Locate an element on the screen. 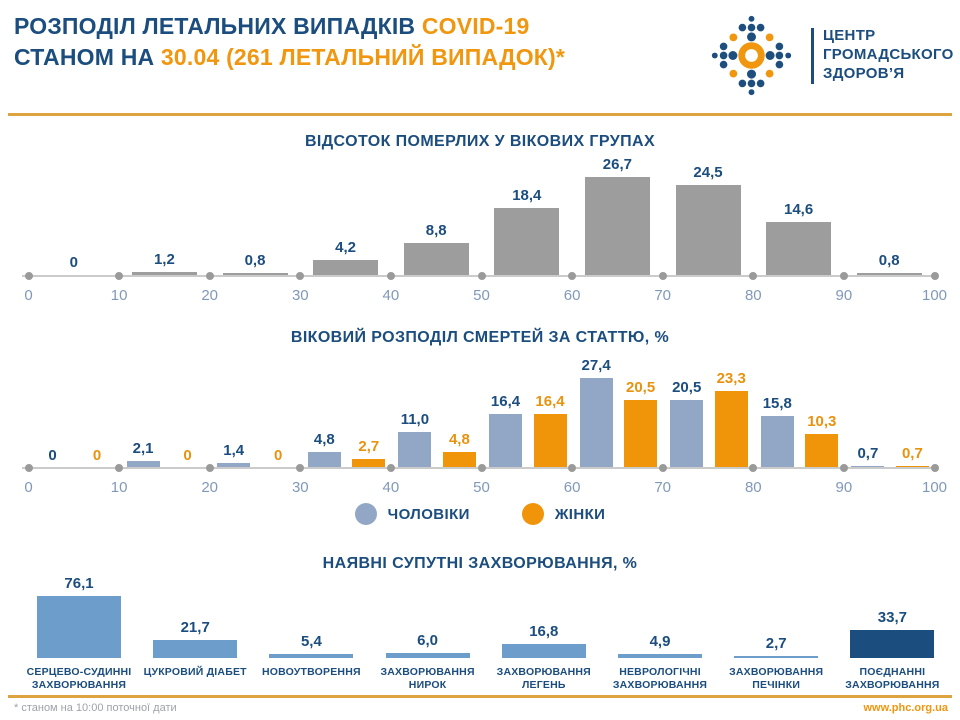  men-swatch-icon is located at coordinates (365, 514).